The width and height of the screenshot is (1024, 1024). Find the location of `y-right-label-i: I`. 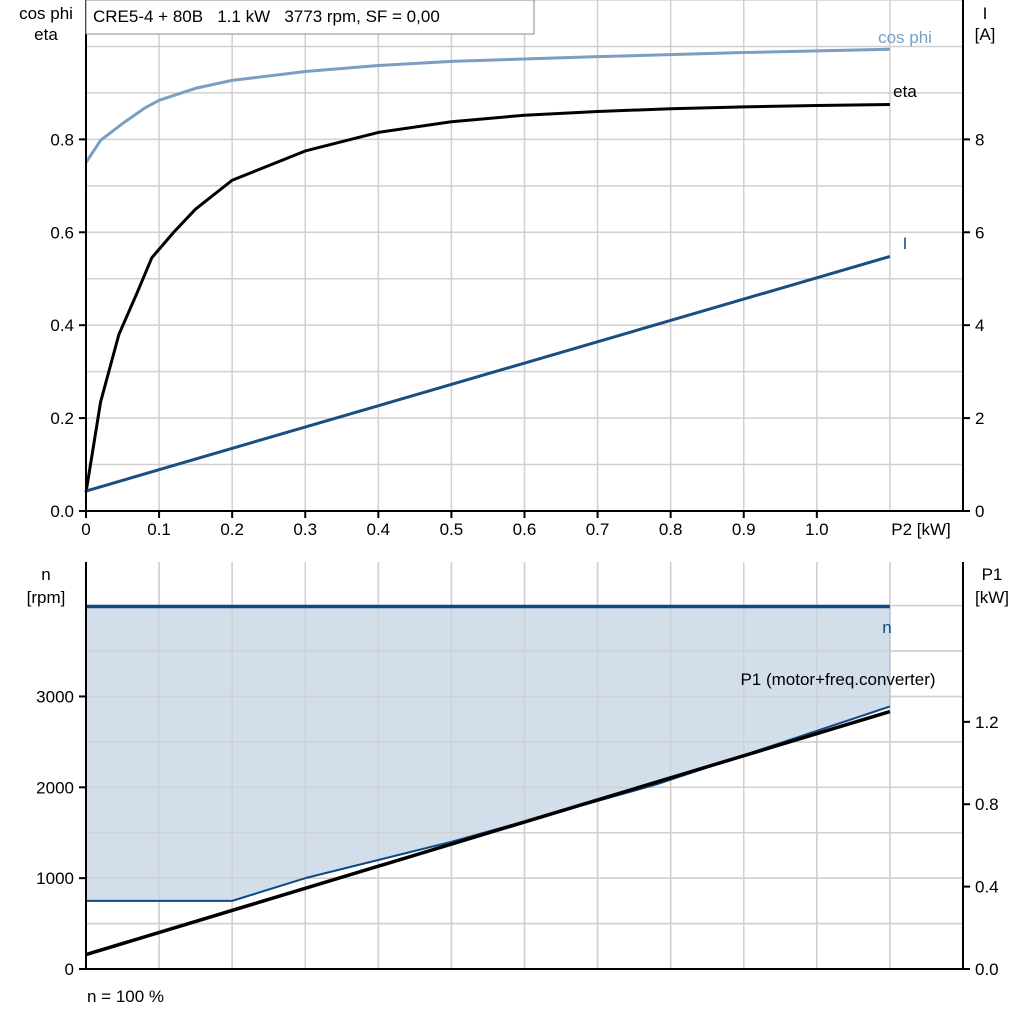

y-right-label-i: I is located at coordinates (985, 13).